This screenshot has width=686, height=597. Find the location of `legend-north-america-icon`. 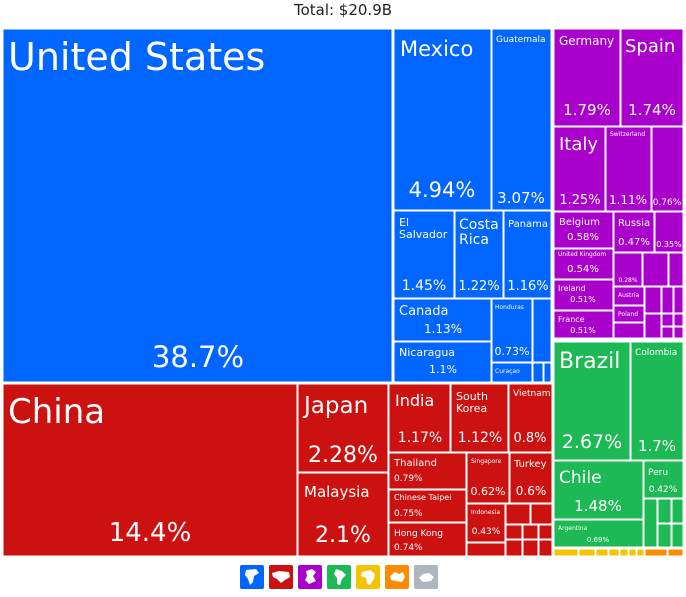

legend-north-america-icon is located at coordinates (252, 577).